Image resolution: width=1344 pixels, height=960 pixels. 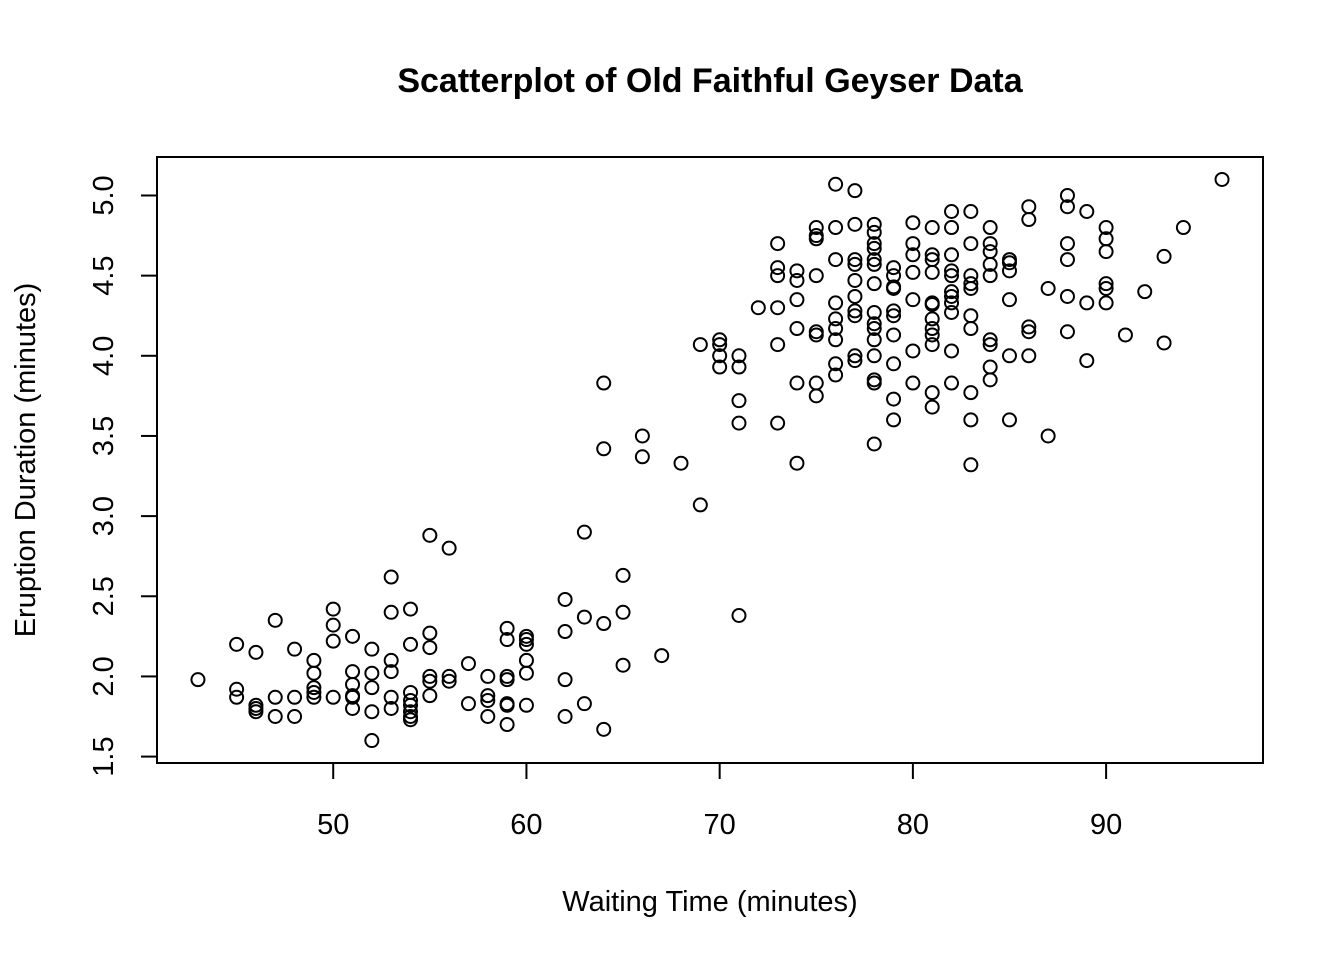 I want to click on x-tick-label: 70, so click(x=720, y=825).